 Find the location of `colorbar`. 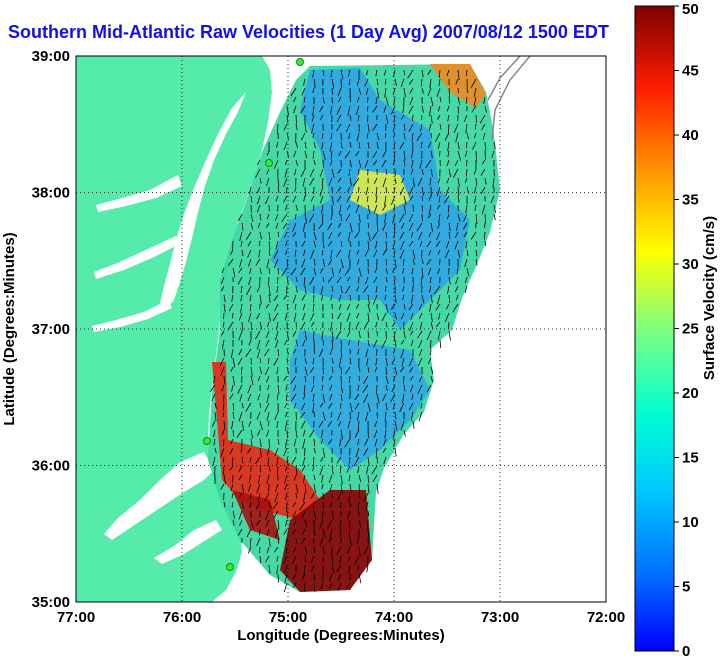

colorbar is located at coordinates (654, 328).